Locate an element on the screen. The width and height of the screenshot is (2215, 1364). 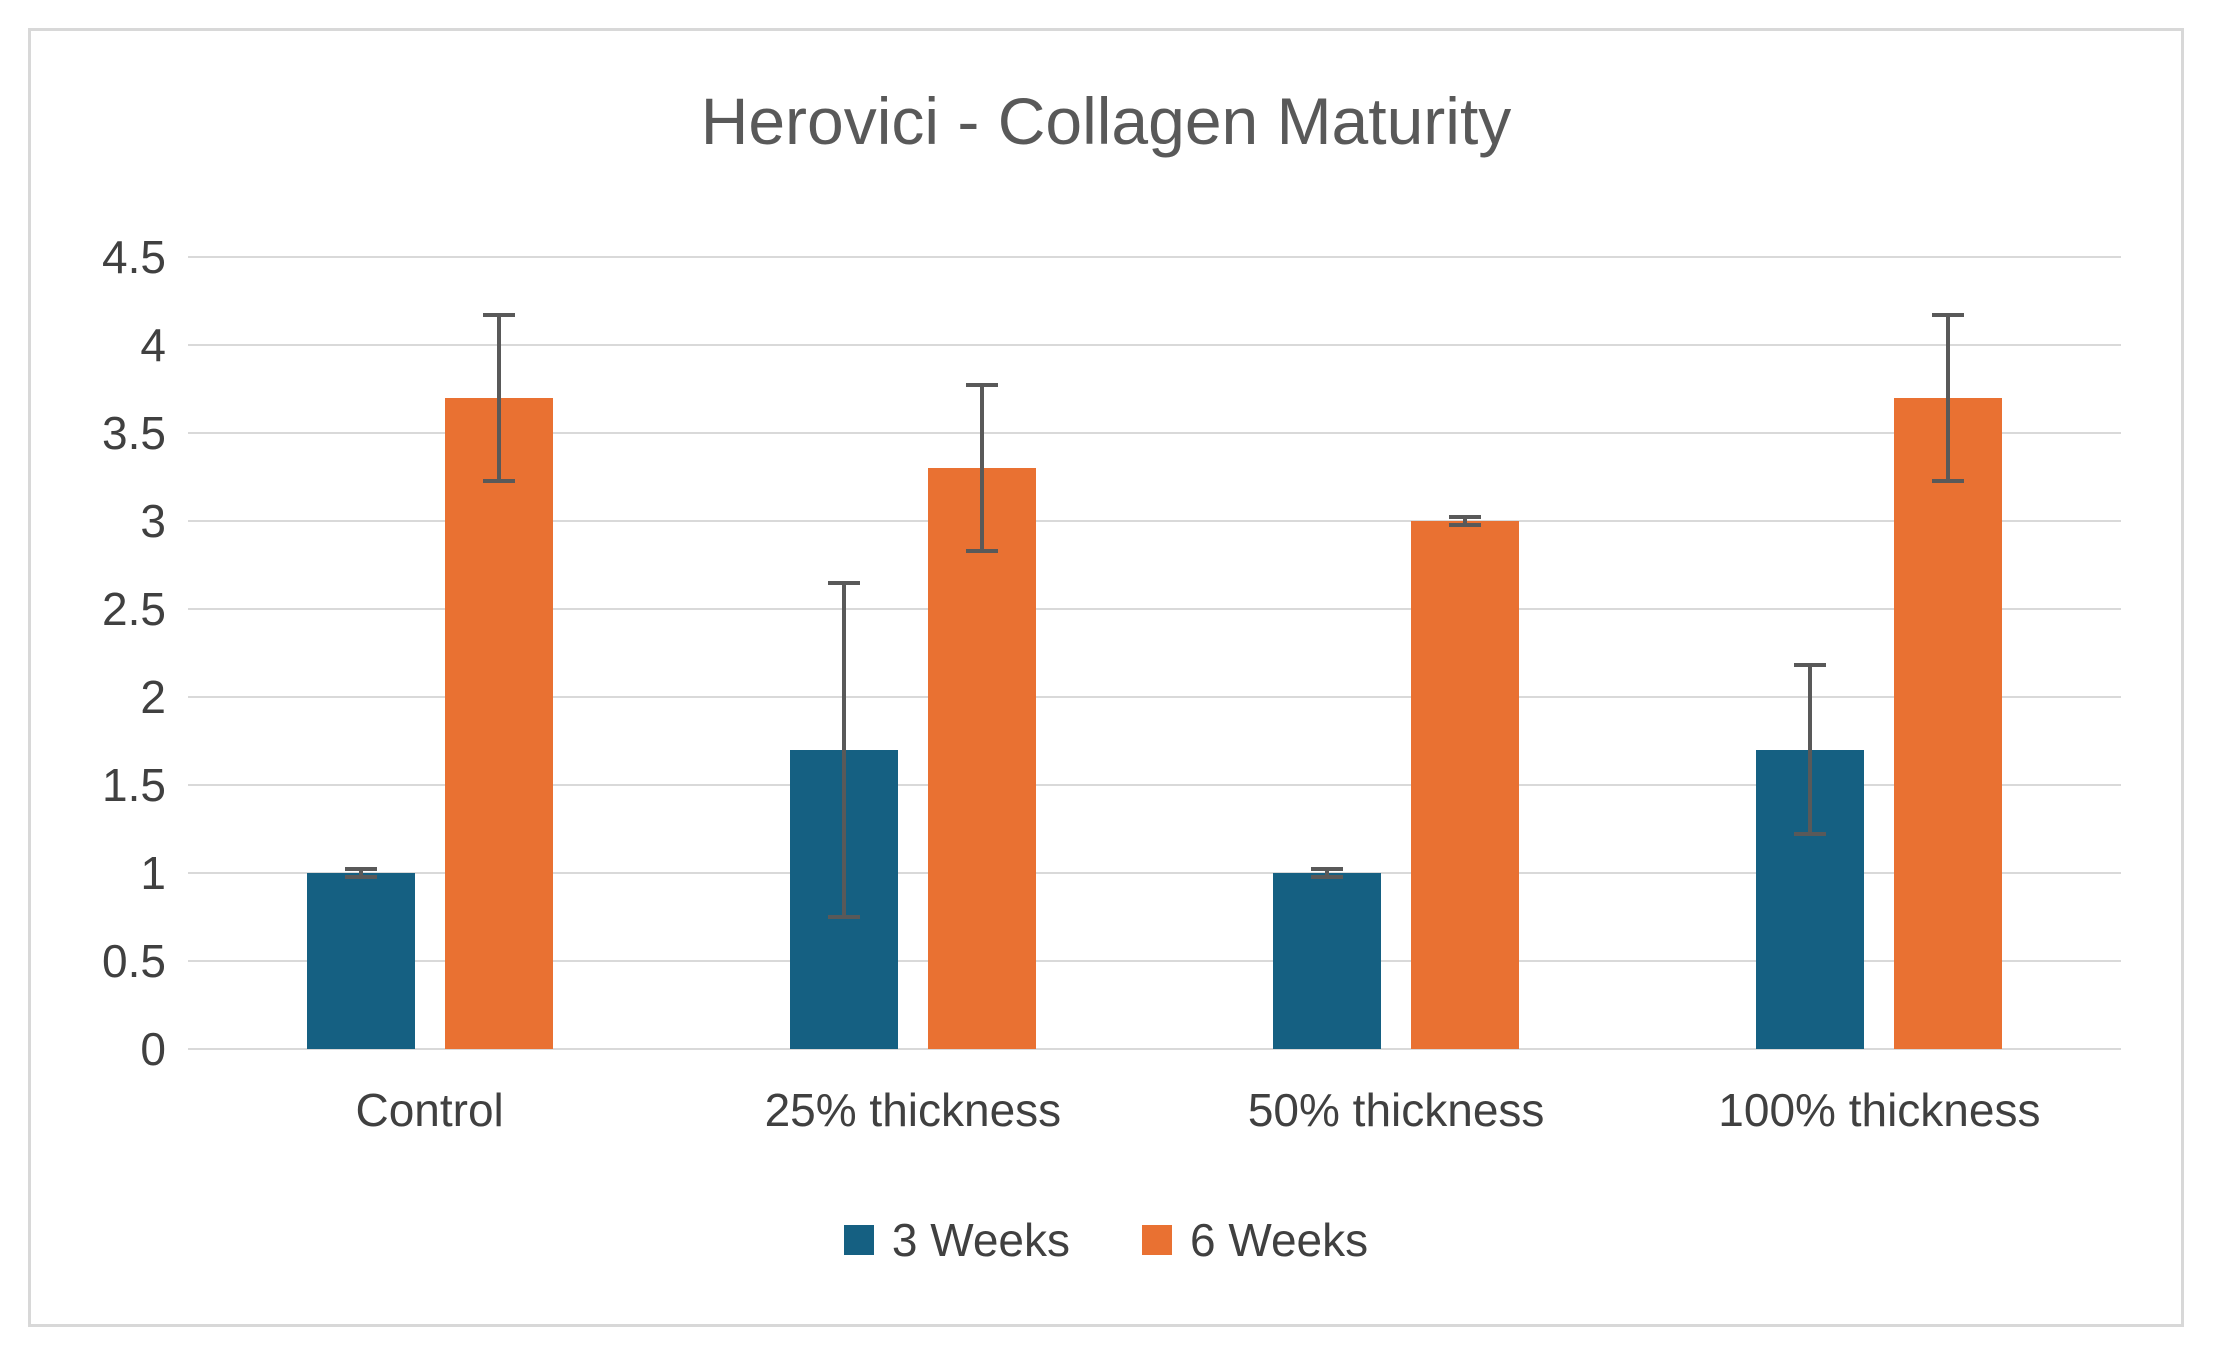
y-tick-label: 3.5 is located at coordinates (134, 433).